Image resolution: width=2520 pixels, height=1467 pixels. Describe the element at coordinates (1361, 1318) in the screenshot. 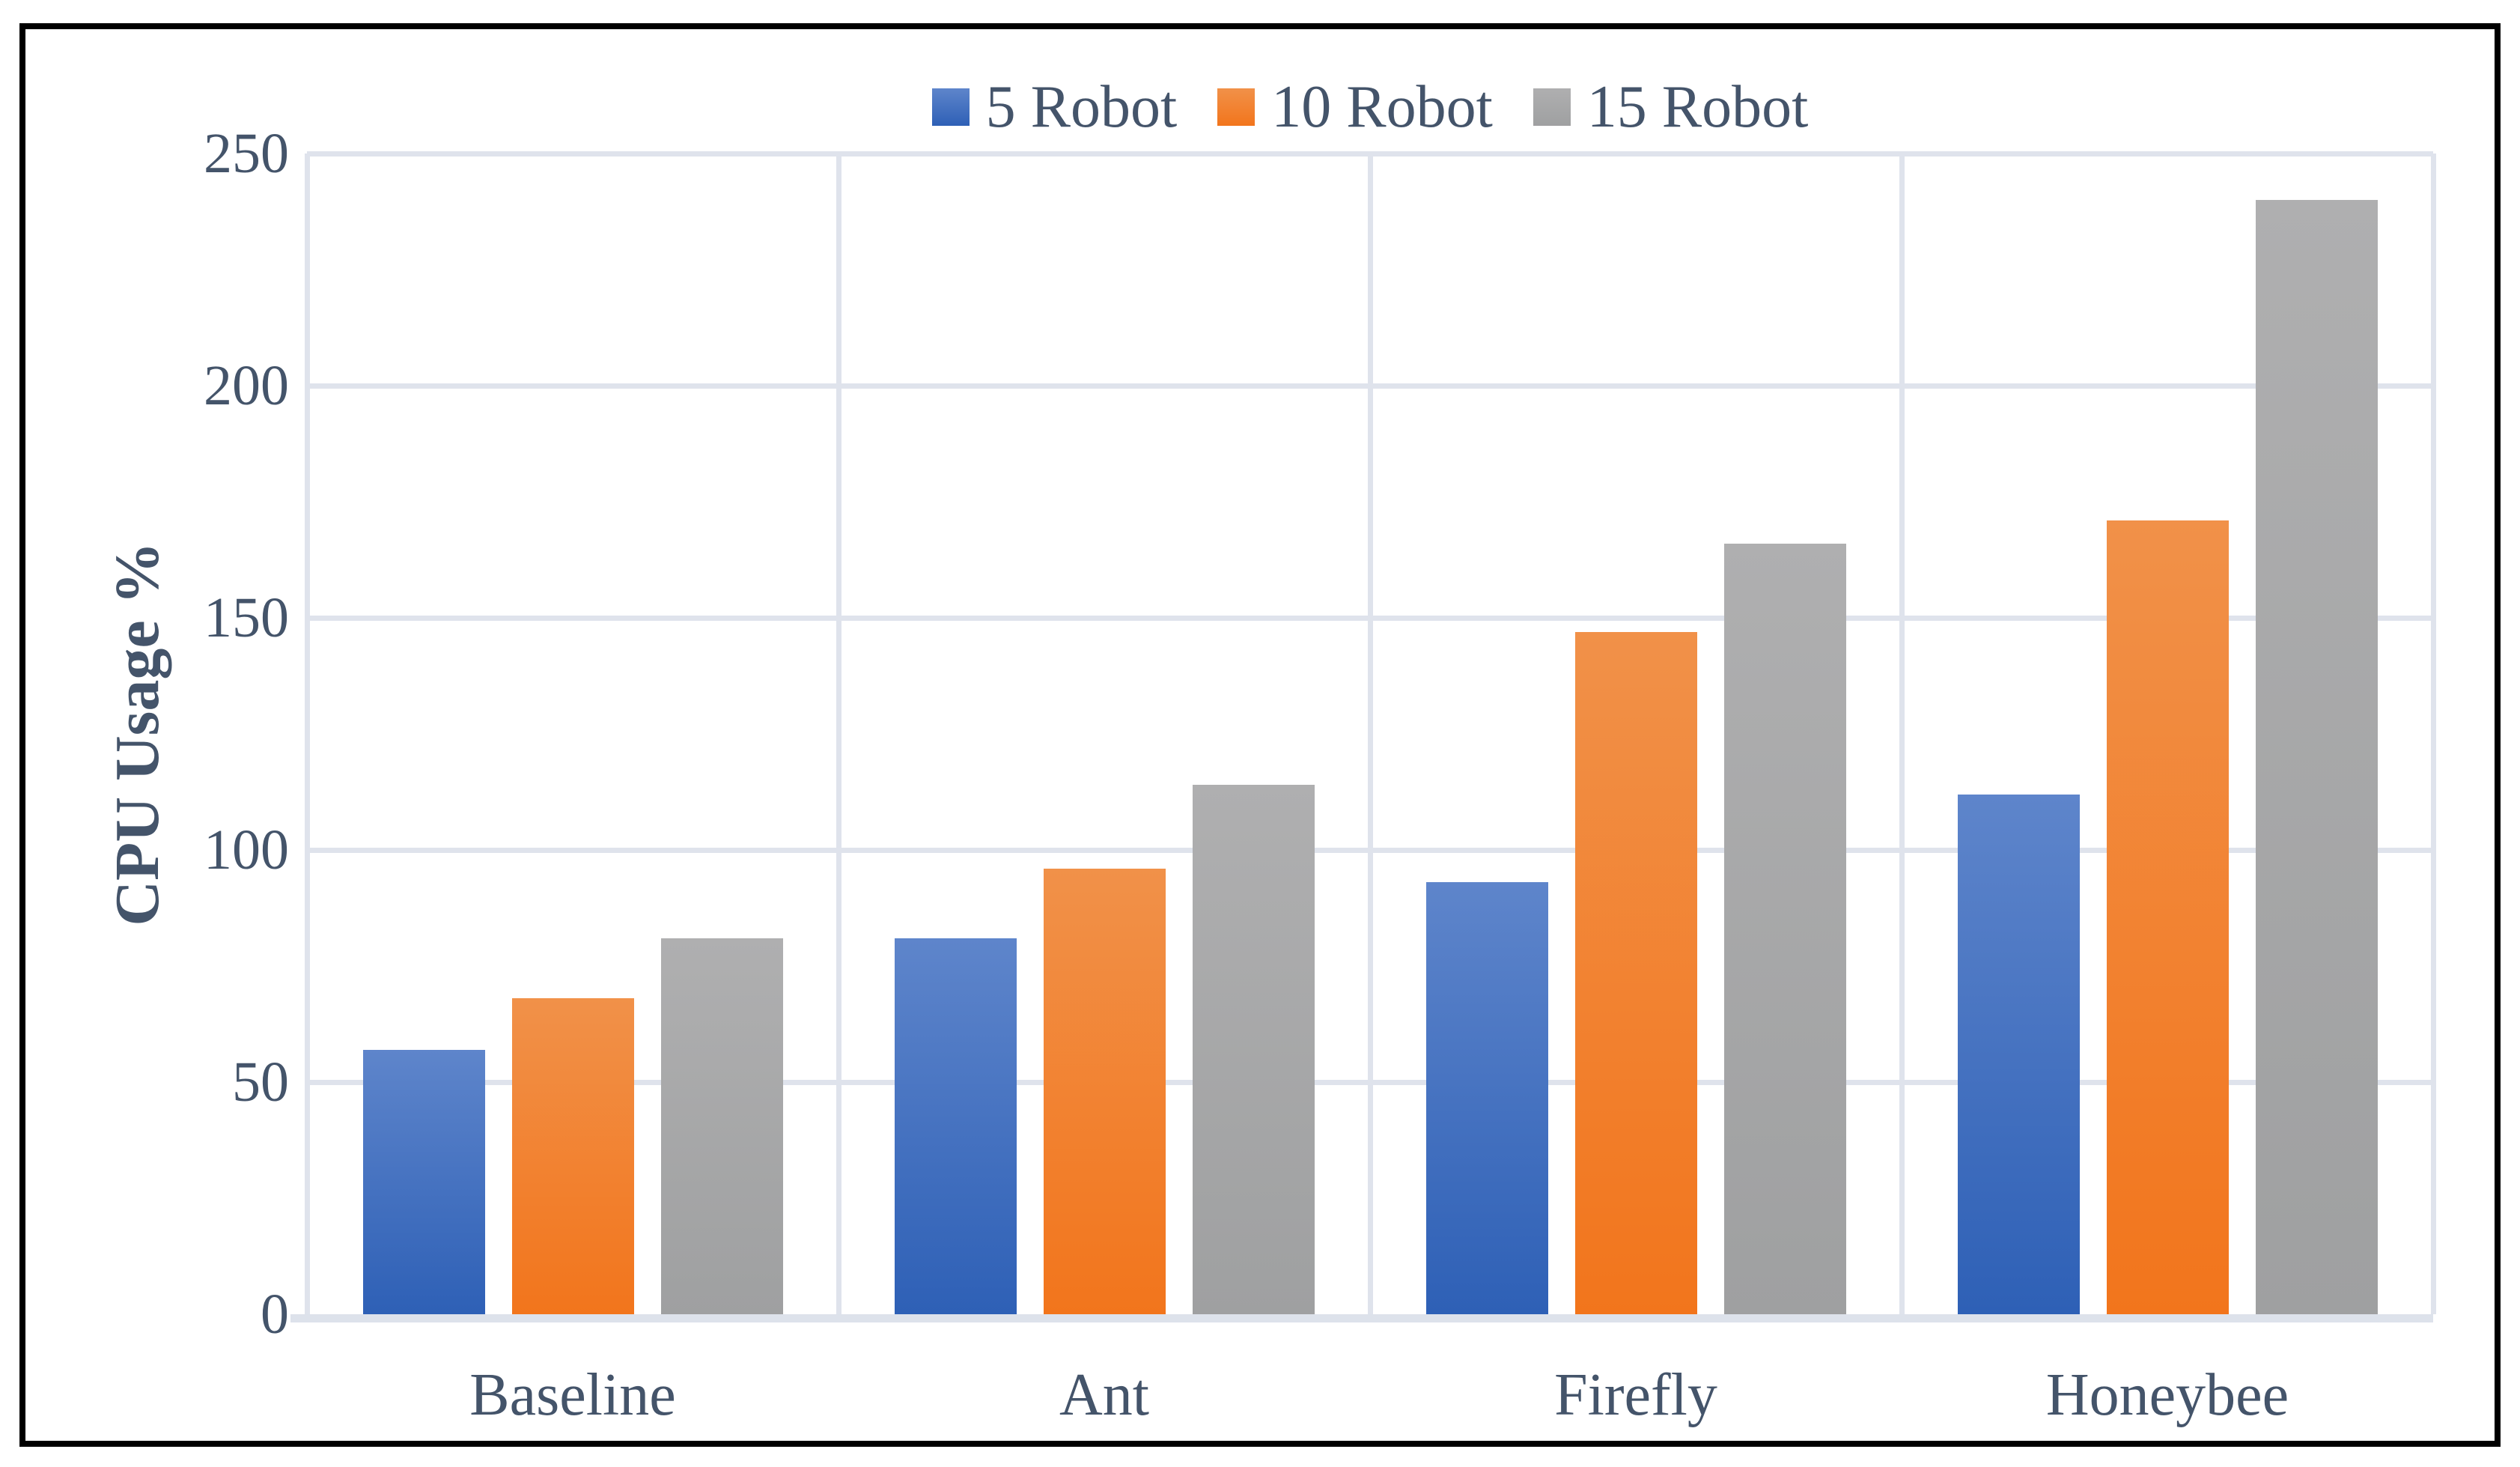

I see `x-axis-line` at that location.